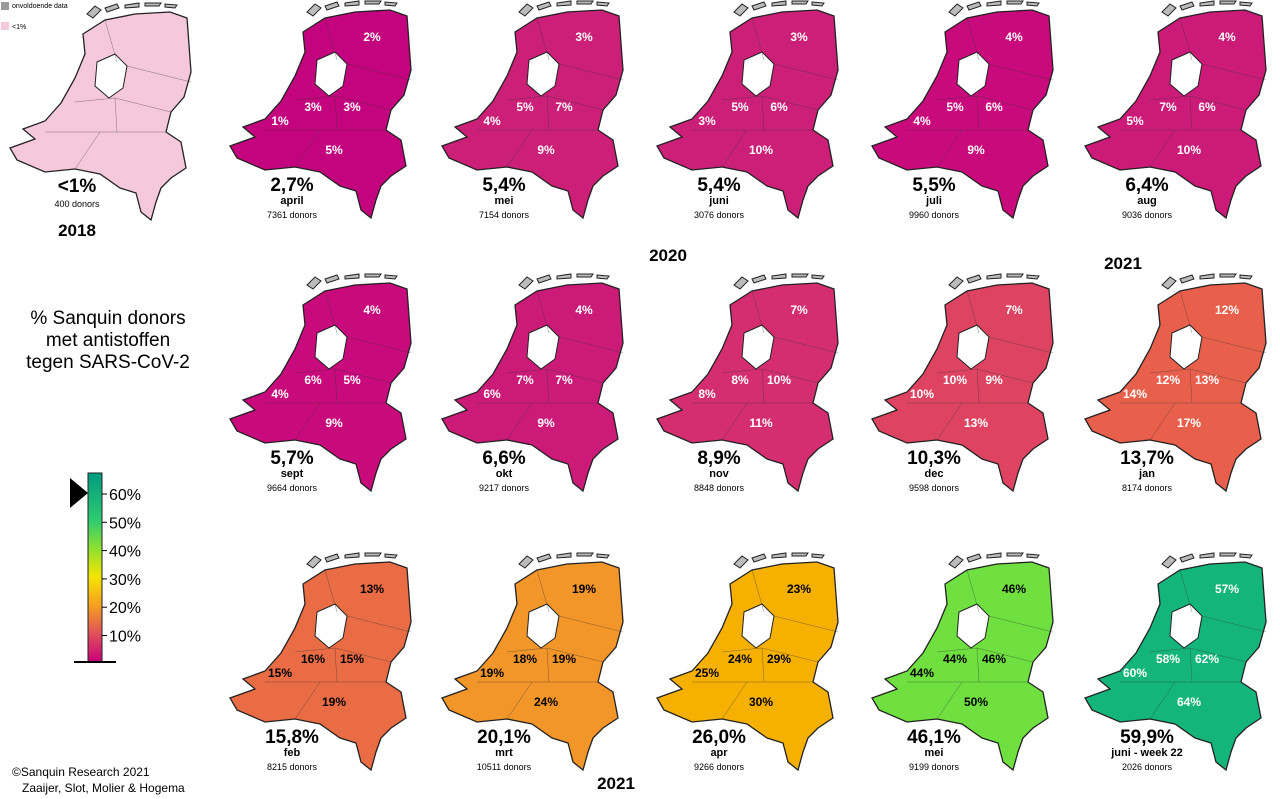 Image resolution: width=1280 pixels, height=799 pixels. I want to click on region-label: 2%, so click(372, 37).